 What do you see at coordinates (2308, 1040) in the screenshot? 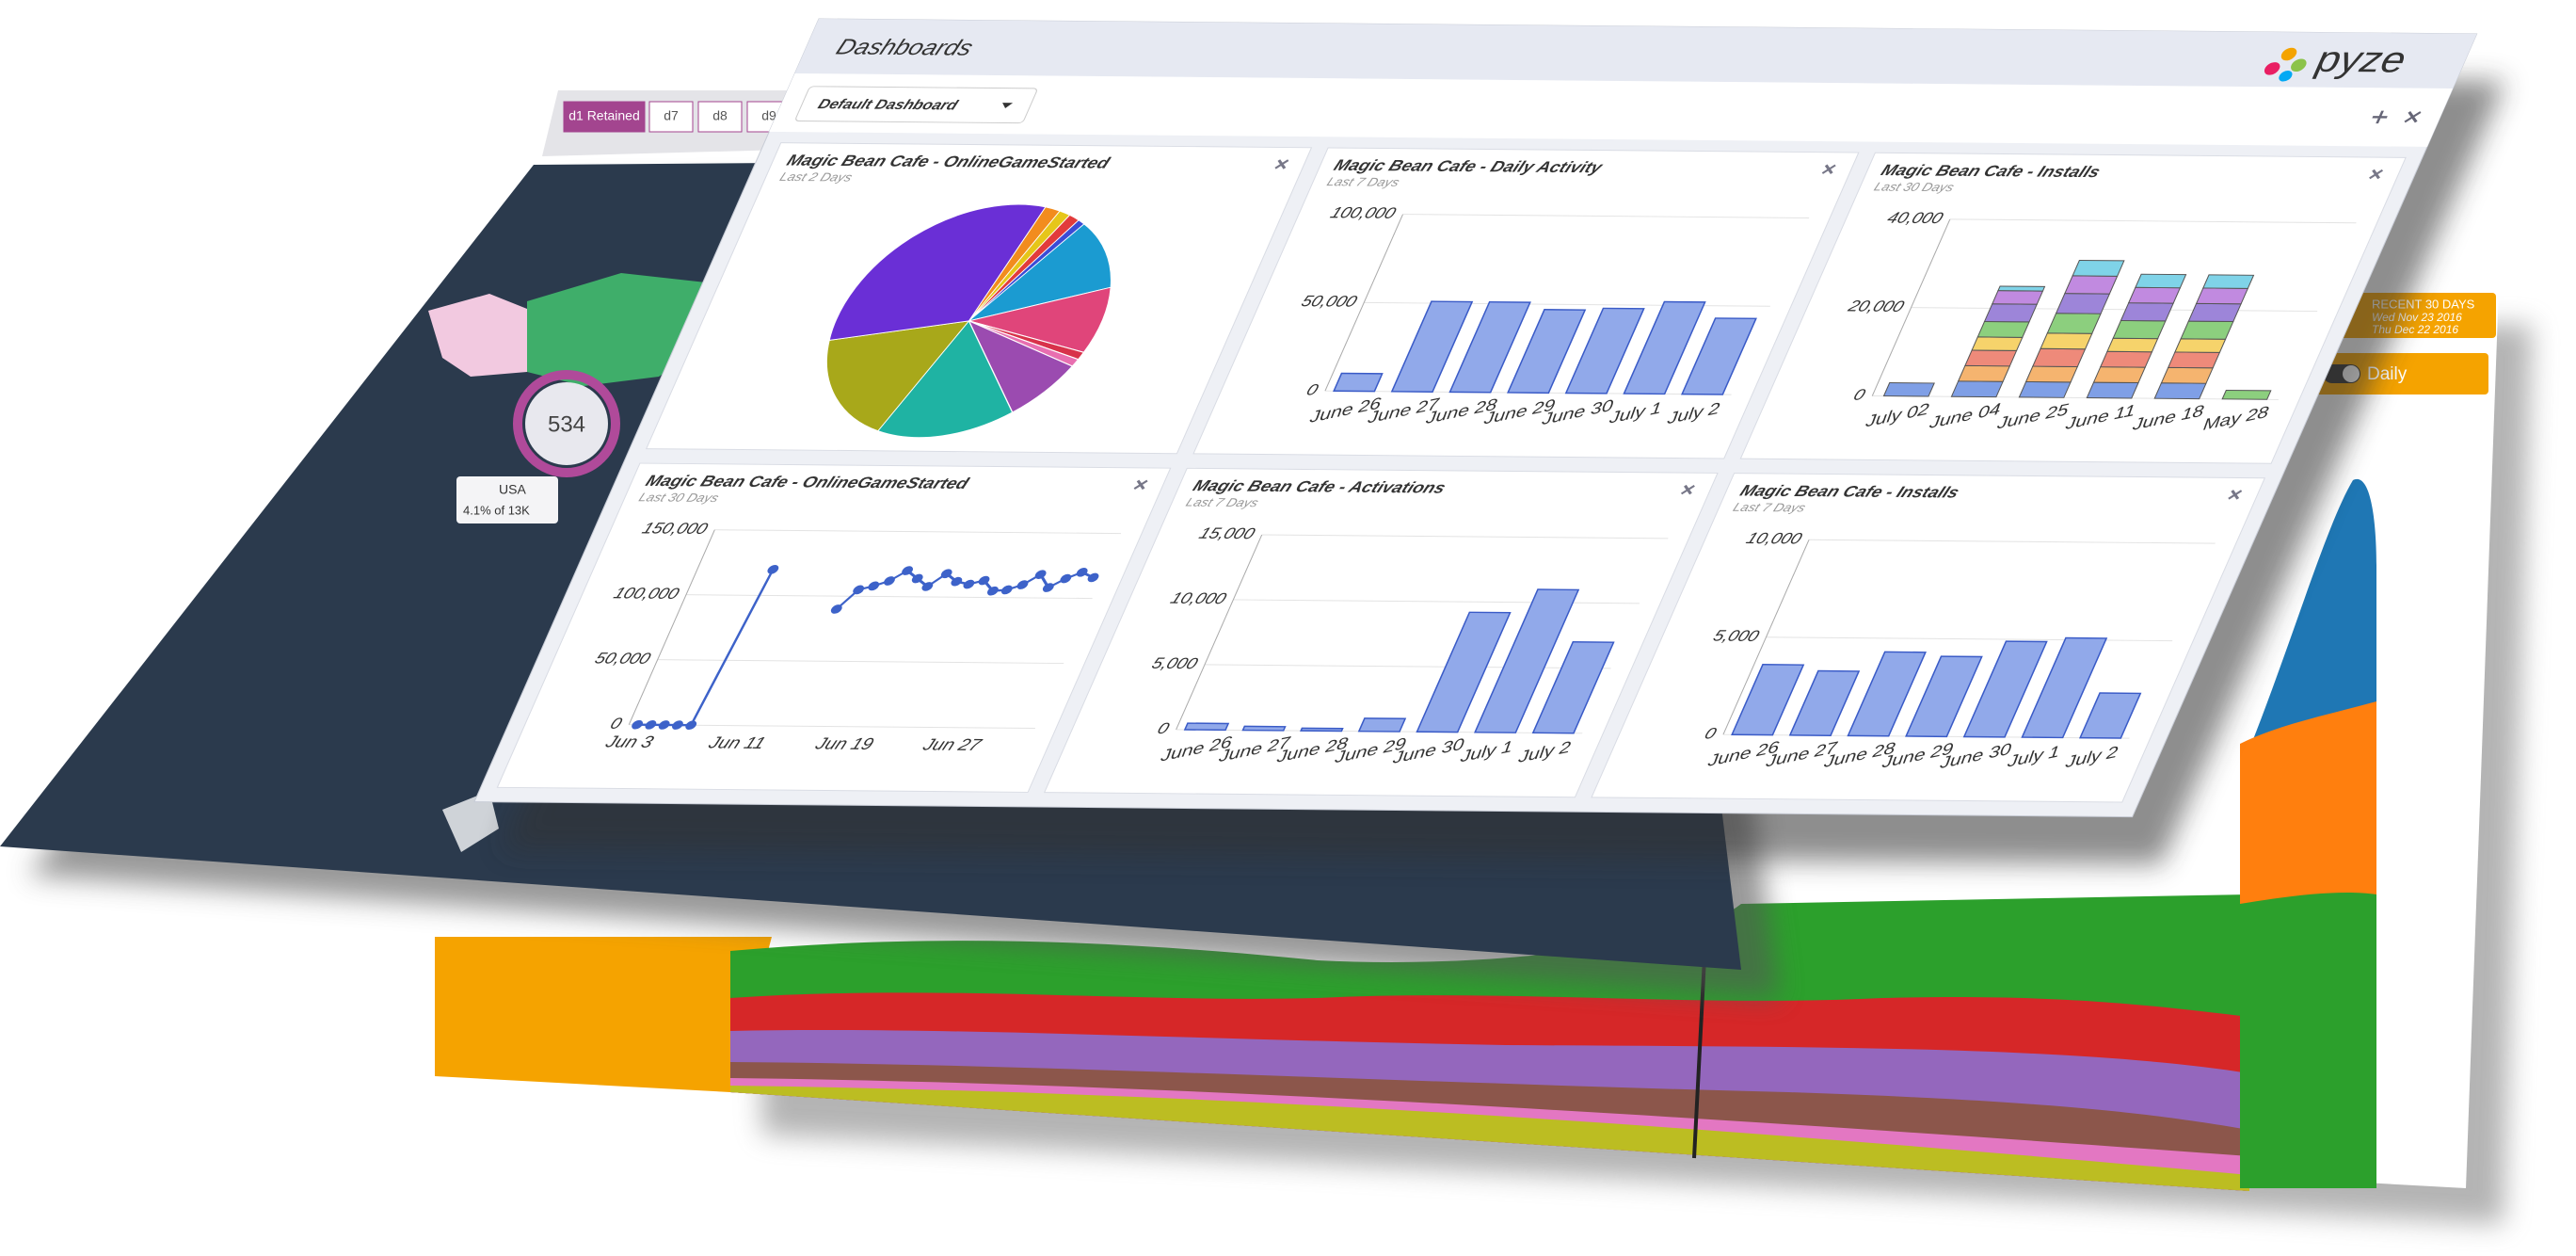
I see `area-band` at bounding box center [2308, 1040].